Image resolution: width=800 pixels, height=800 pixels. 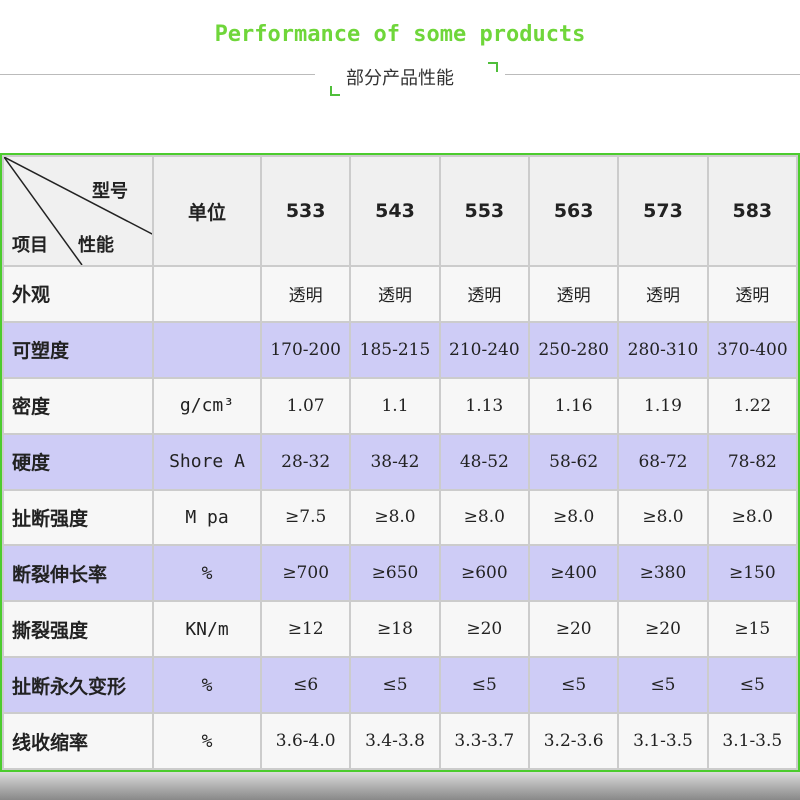 What do you see at coordinates (400, 78) in the screenshot?
I see `subtitle: 部分产品性能` at bounding box center [400, 78].